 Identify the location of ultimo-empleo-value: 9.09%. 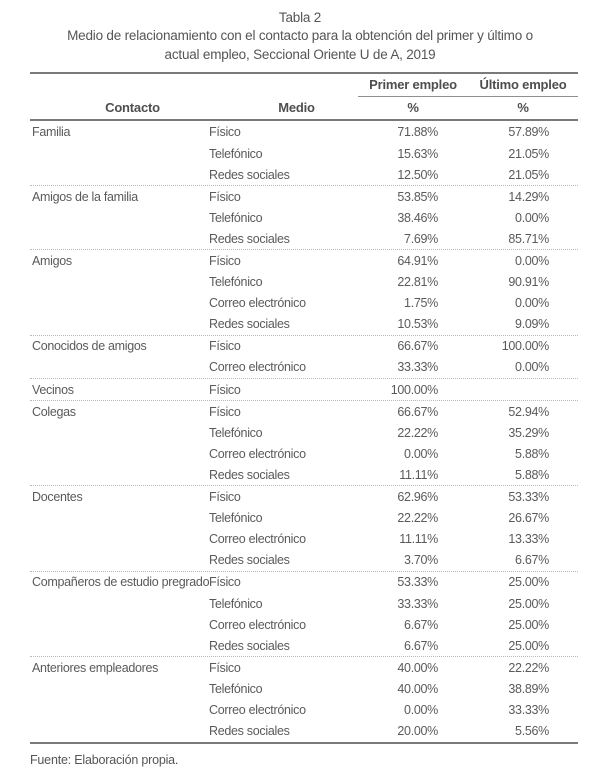
(532, 324).